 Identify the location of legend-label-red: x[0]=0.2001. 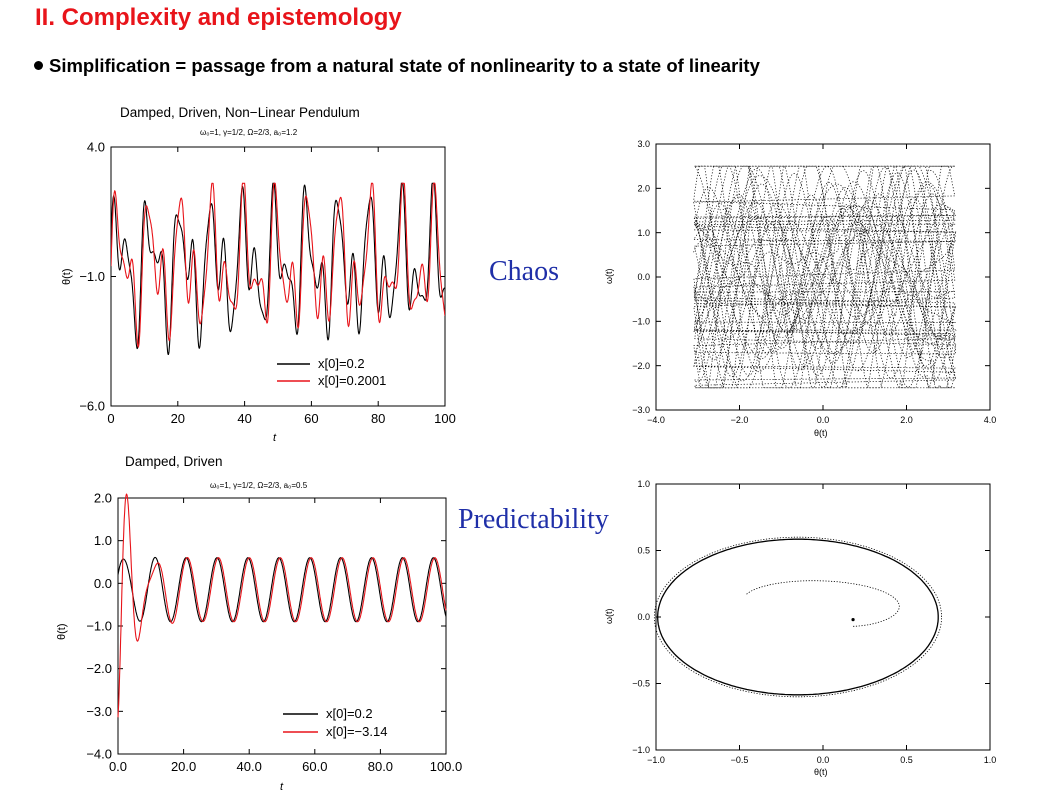
(352, 380).